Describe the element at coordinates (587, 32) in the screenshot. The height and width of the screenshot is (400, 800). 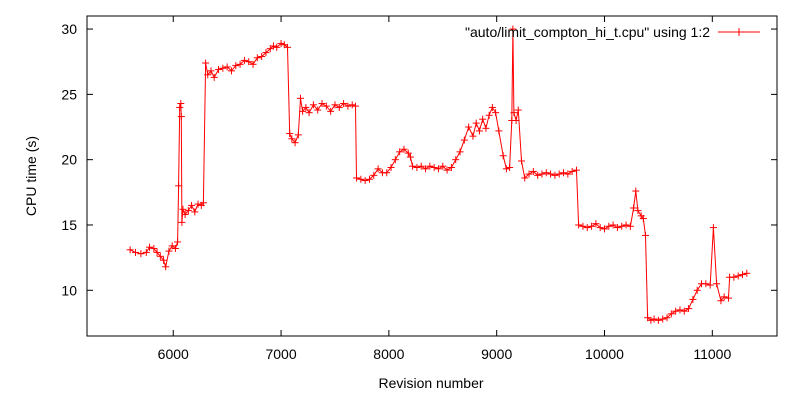
I see `legend-label: "auto/limit_compton_hi_t.cpu" using 1:2` at that location.